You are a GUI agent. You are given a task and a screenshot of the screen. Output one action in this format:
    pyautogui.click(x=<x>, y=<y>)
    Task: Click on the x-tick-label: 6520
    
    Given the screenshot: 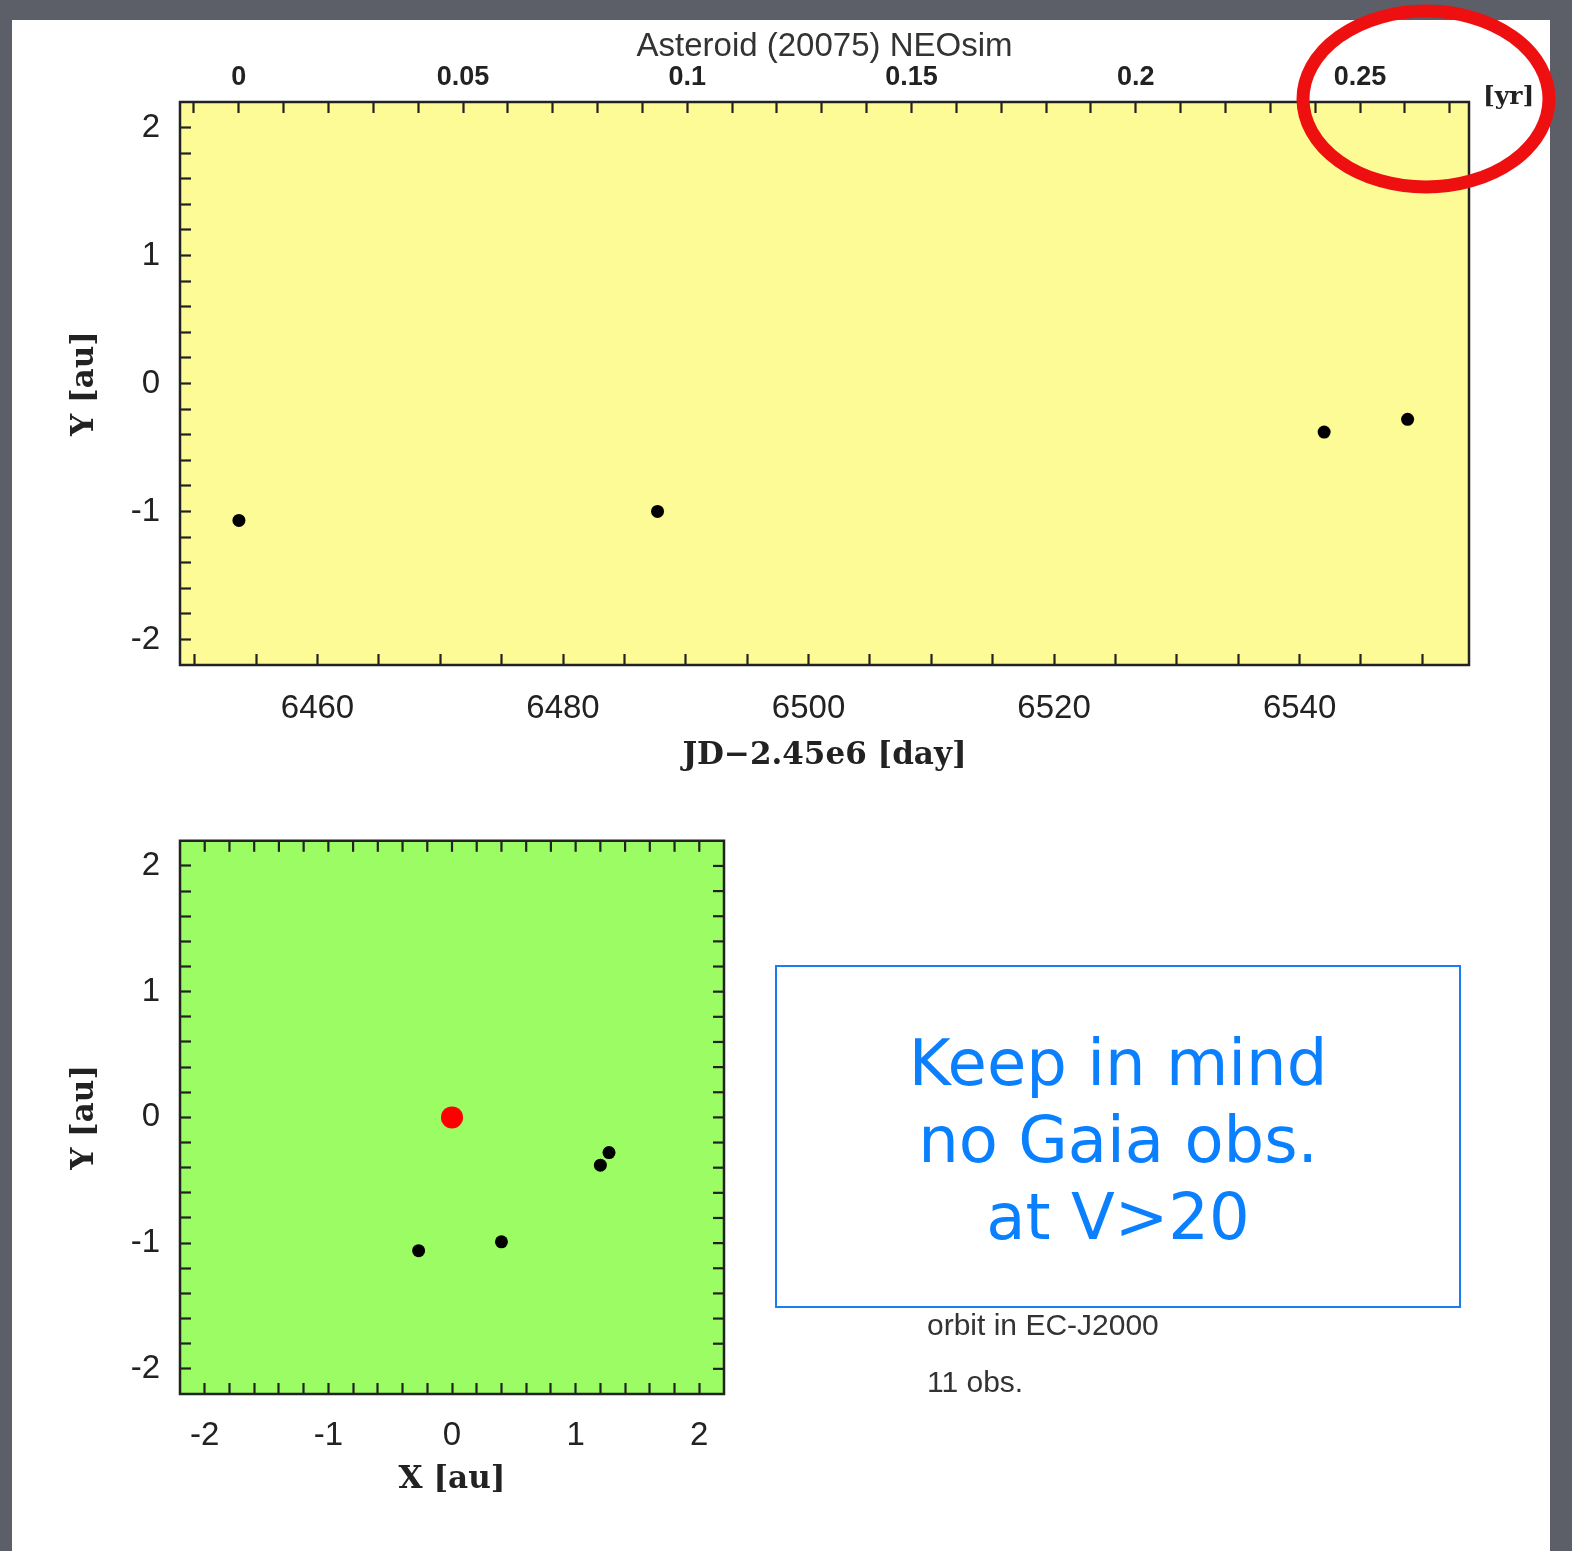 What is the action you would take?
    pyautogui.click(x=1054, y=706)
    